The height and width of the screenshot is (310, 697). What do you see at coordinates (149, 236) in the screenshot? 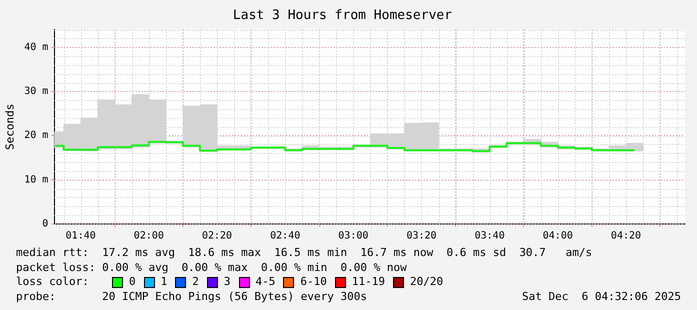
I see `x-tick-label: 02:00` at bounding box center [149, 236].